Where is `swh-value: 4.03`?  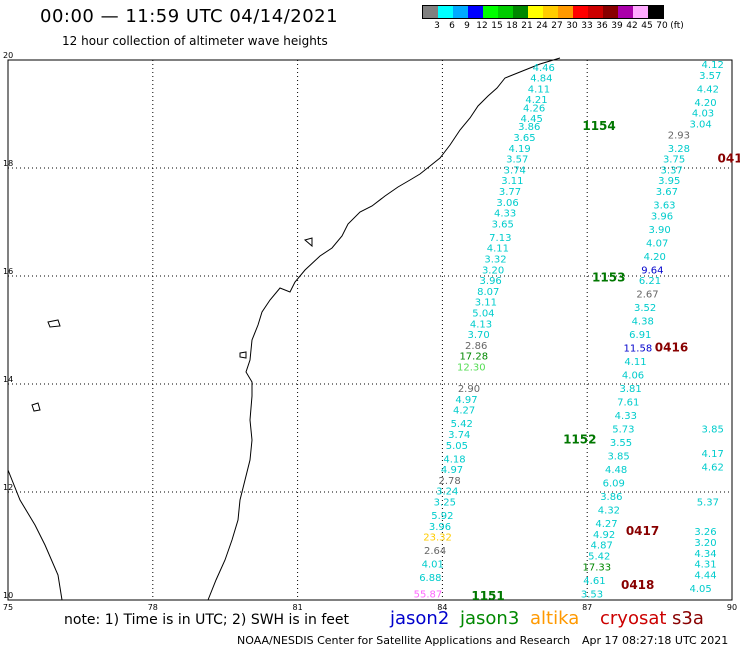
swh-value: 4.03 is located at coordinates (703, 114).